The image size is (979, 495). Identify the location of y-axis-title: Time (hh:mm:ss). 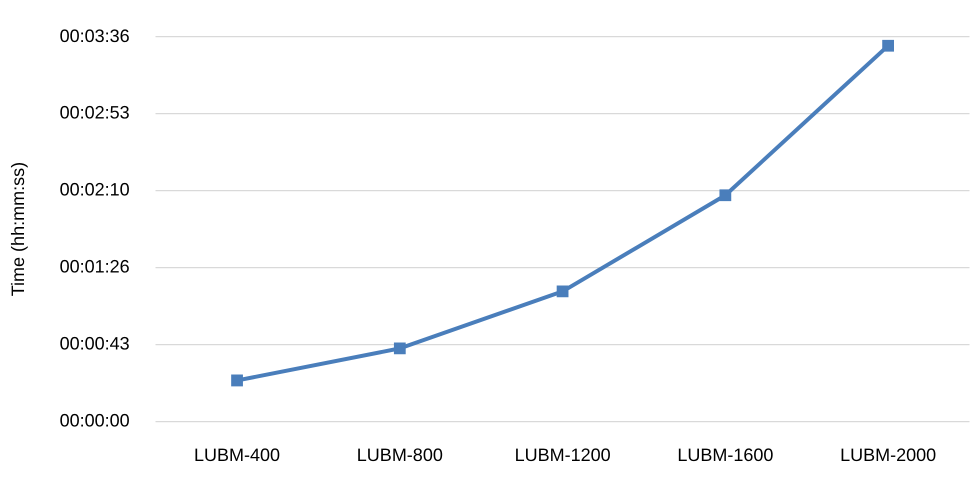
(18, 229).